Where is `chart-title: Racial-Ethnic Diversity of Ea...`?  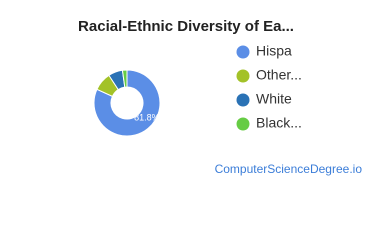 chart-title: Racial-Ethnic Diversity of Ea... is located at coordinates (186, 26).